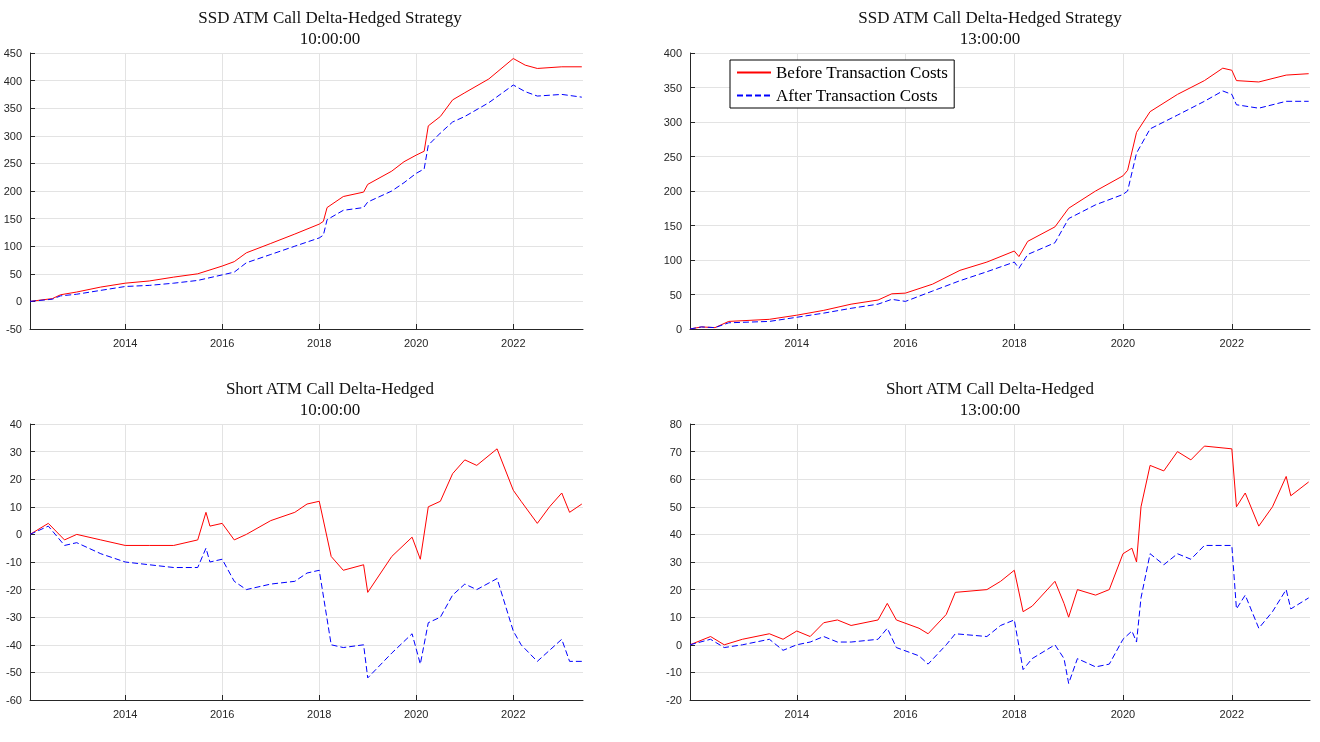 The image size is (1320, 742). What do you see at coordinates (675, 451) in the screenshot?
I see `y-tick-label: 70` at bounding box center [675, 451].